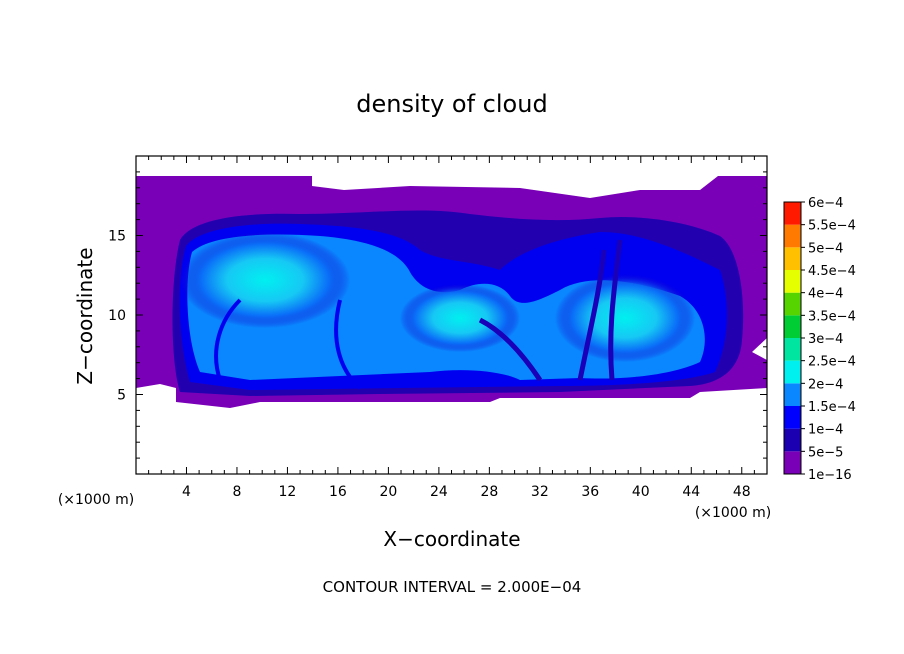  What do you see at coordinates (832, 407) in the screenshot?
I see `colorbar-label: 1.5e−4` at bounding box center [832, 407].